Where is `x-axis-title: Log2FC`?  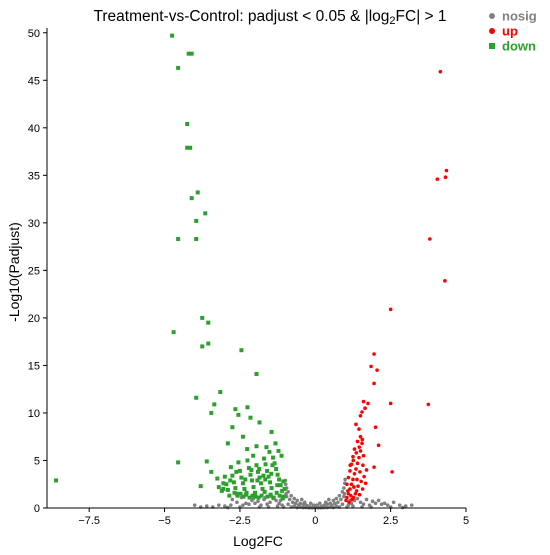
x-axis-title: Log2FC is located at coordinates (258, 541).